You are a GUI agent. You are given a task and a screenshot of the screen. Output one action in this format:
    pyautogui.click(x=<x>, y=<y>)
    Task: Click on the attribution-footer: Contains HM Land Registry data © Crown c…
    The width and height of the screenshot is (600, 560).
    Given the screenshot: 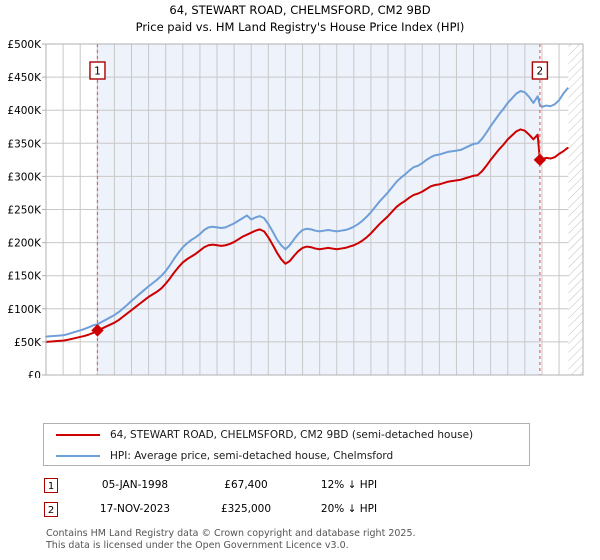 What is the action you would take?
    pyautogui.click(x=316, y=539)
    